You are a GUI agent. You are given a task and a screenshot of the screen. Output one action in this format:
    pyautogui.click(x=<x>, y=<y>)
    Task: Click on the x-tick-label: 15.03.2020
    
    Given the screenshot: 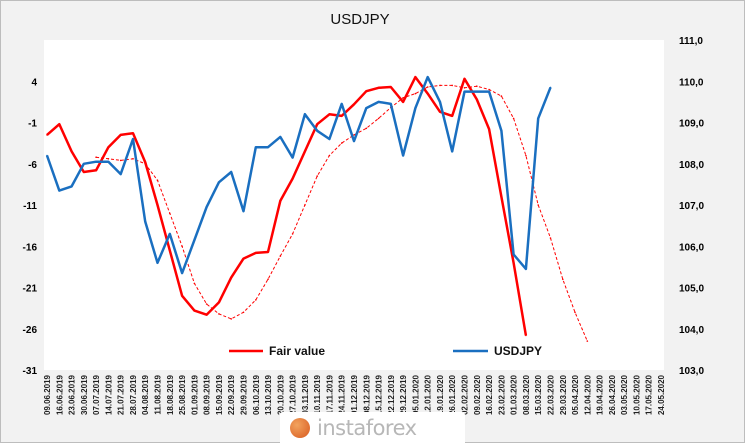 What is the action you would take?
    pyautogui.click(x=538, y=394)
    